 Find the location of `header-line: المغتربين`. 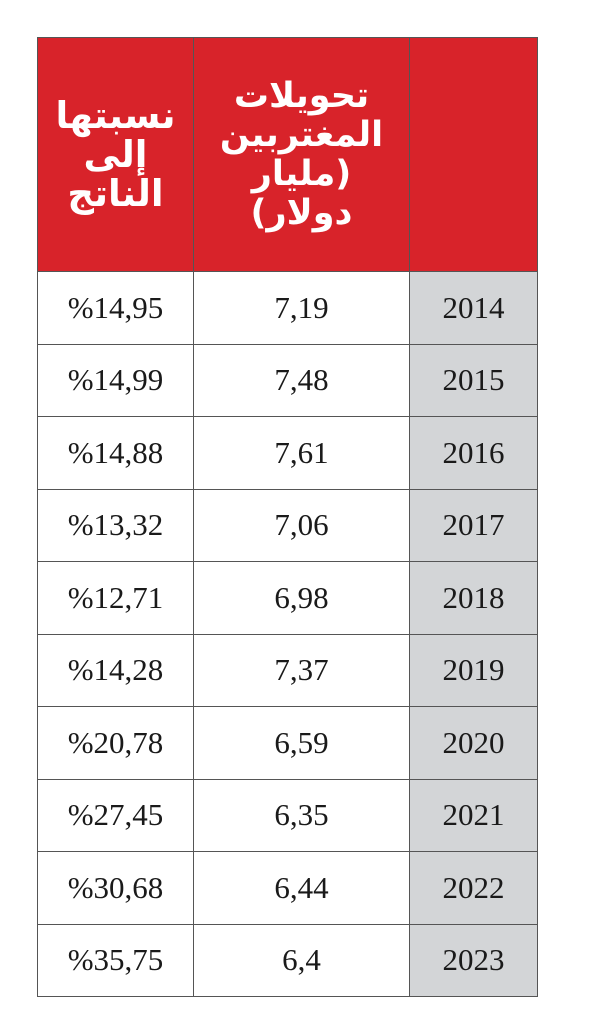

header-line: المغتربين is located at coordinates (301, 134).